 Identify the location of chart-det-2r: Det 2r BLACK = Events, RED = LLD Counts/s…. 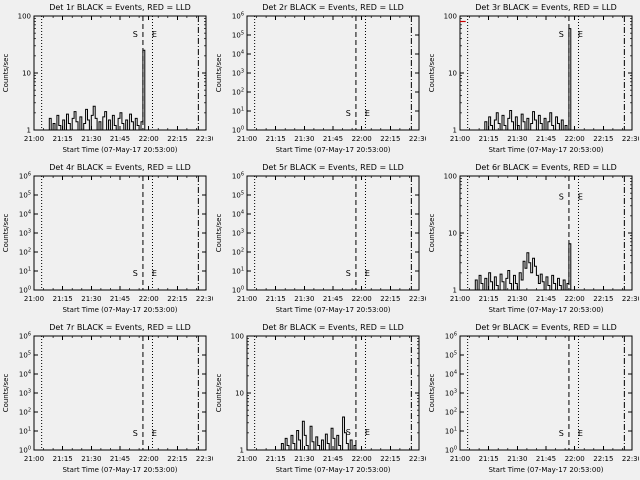
(321, 80).